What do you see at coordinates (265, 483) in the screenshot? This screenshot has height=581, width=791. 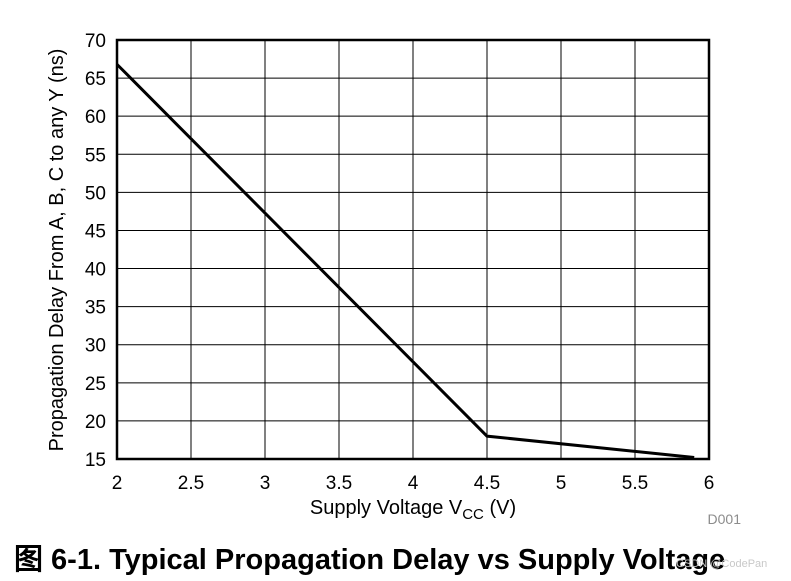 I see `x-tick-label: 3` at bounding box center [265, 483].